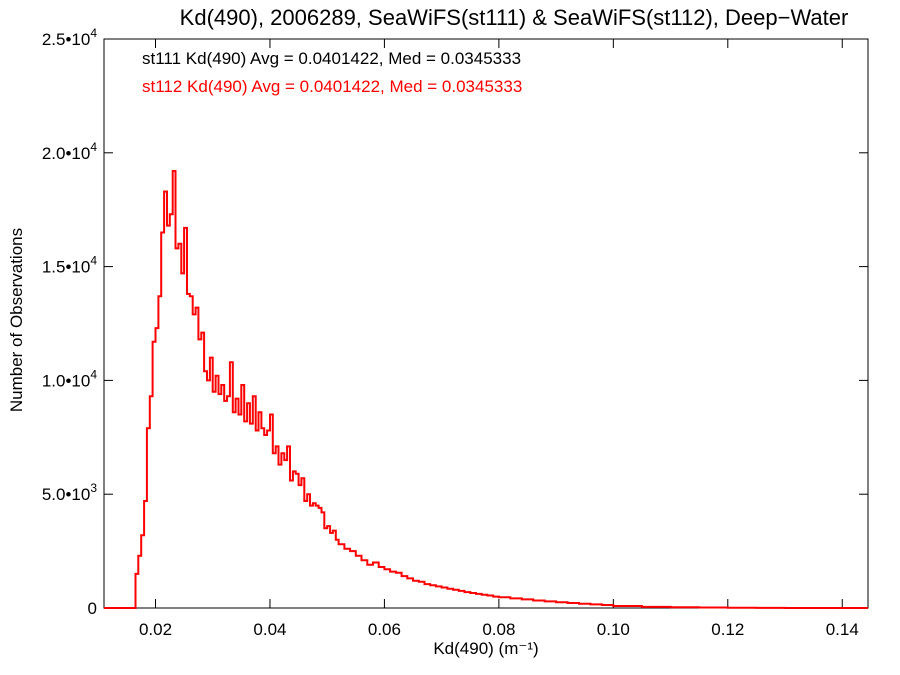 This screenshot has width=900, height=675. Describe the element at coordinates (16, 320) in the screenshot. I see `y-axis-label: Number of Observations` at that location.